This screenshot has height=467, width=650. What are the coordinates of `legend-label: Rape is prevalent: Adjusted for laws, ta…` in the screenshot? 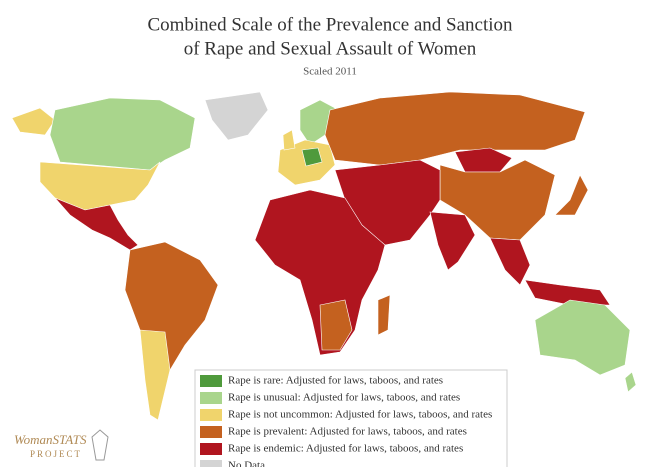 It's located at (347, 432).